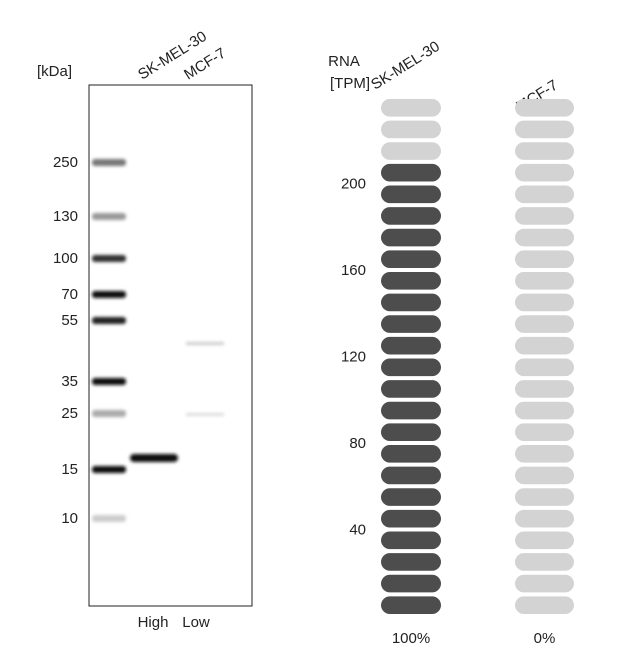 The height and width of the screenshot is (656, 640). What do you see at coordinates (344, 61) in the screenshot?
I see `axis-label: RNA` at bounding box center [344, 61].